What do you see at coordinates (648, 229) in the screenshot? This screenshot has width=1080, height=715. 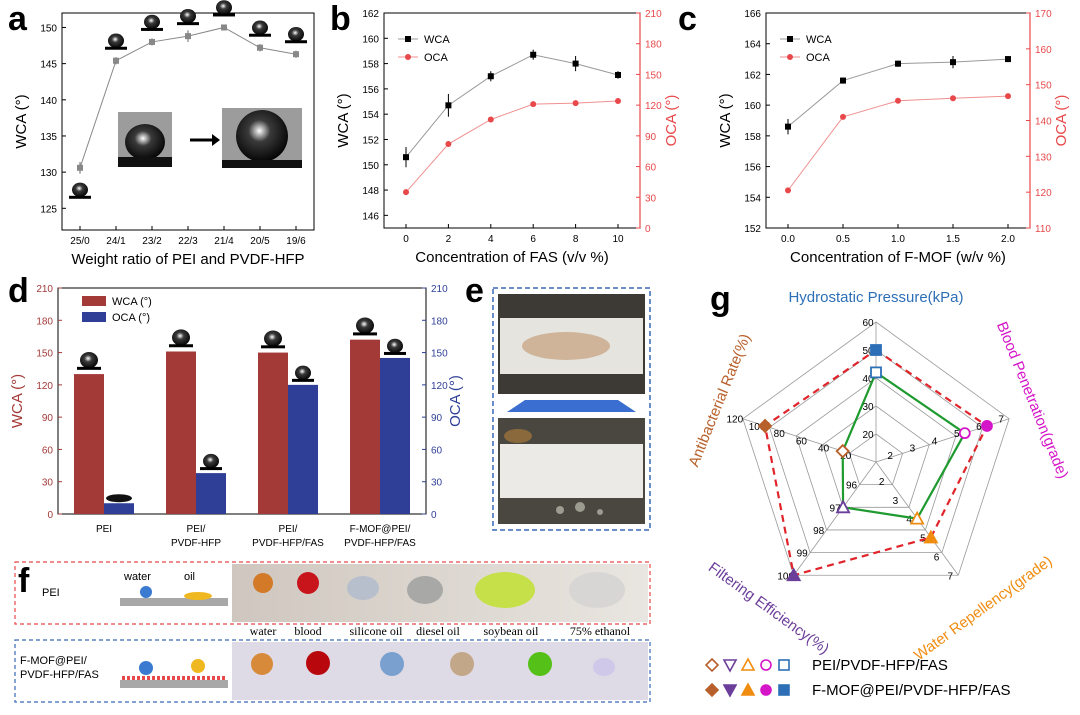 I see `chart-b-ytick-right-label: 0` at bounding box center [648, 229].